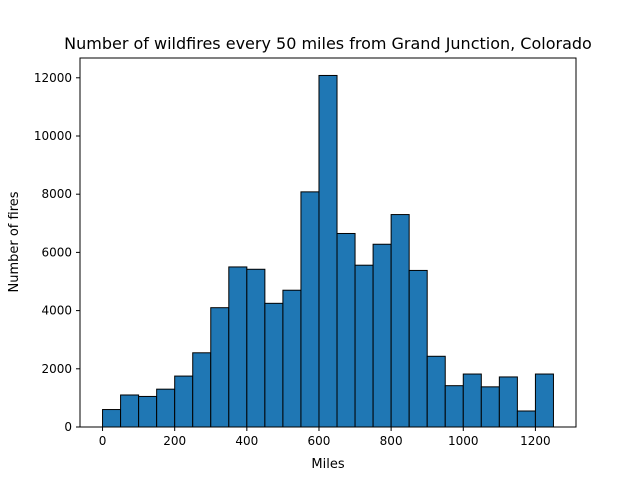  What do you see at coordinates (391, 441) in the screenshot?
I see `x-tick-label: 800` at bounding box center [391, 441].